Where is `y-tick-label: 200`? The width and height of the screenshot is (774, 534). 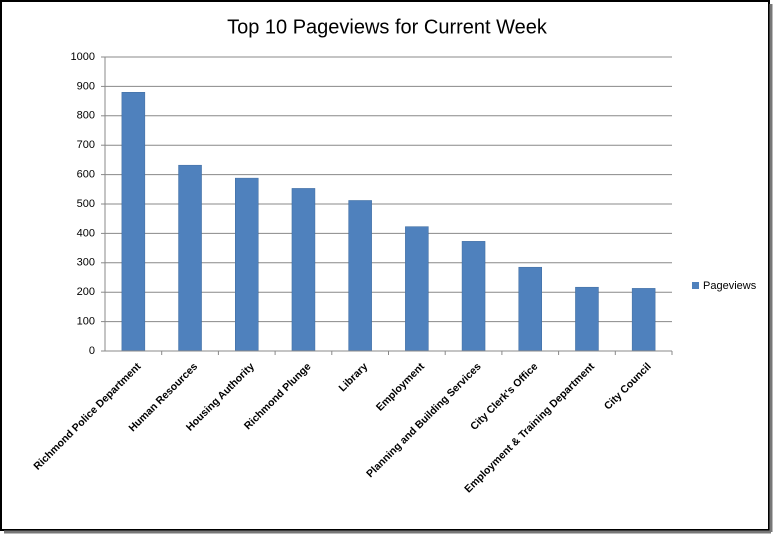 y-tick-label: 200 is located at coordinates (86, 292).